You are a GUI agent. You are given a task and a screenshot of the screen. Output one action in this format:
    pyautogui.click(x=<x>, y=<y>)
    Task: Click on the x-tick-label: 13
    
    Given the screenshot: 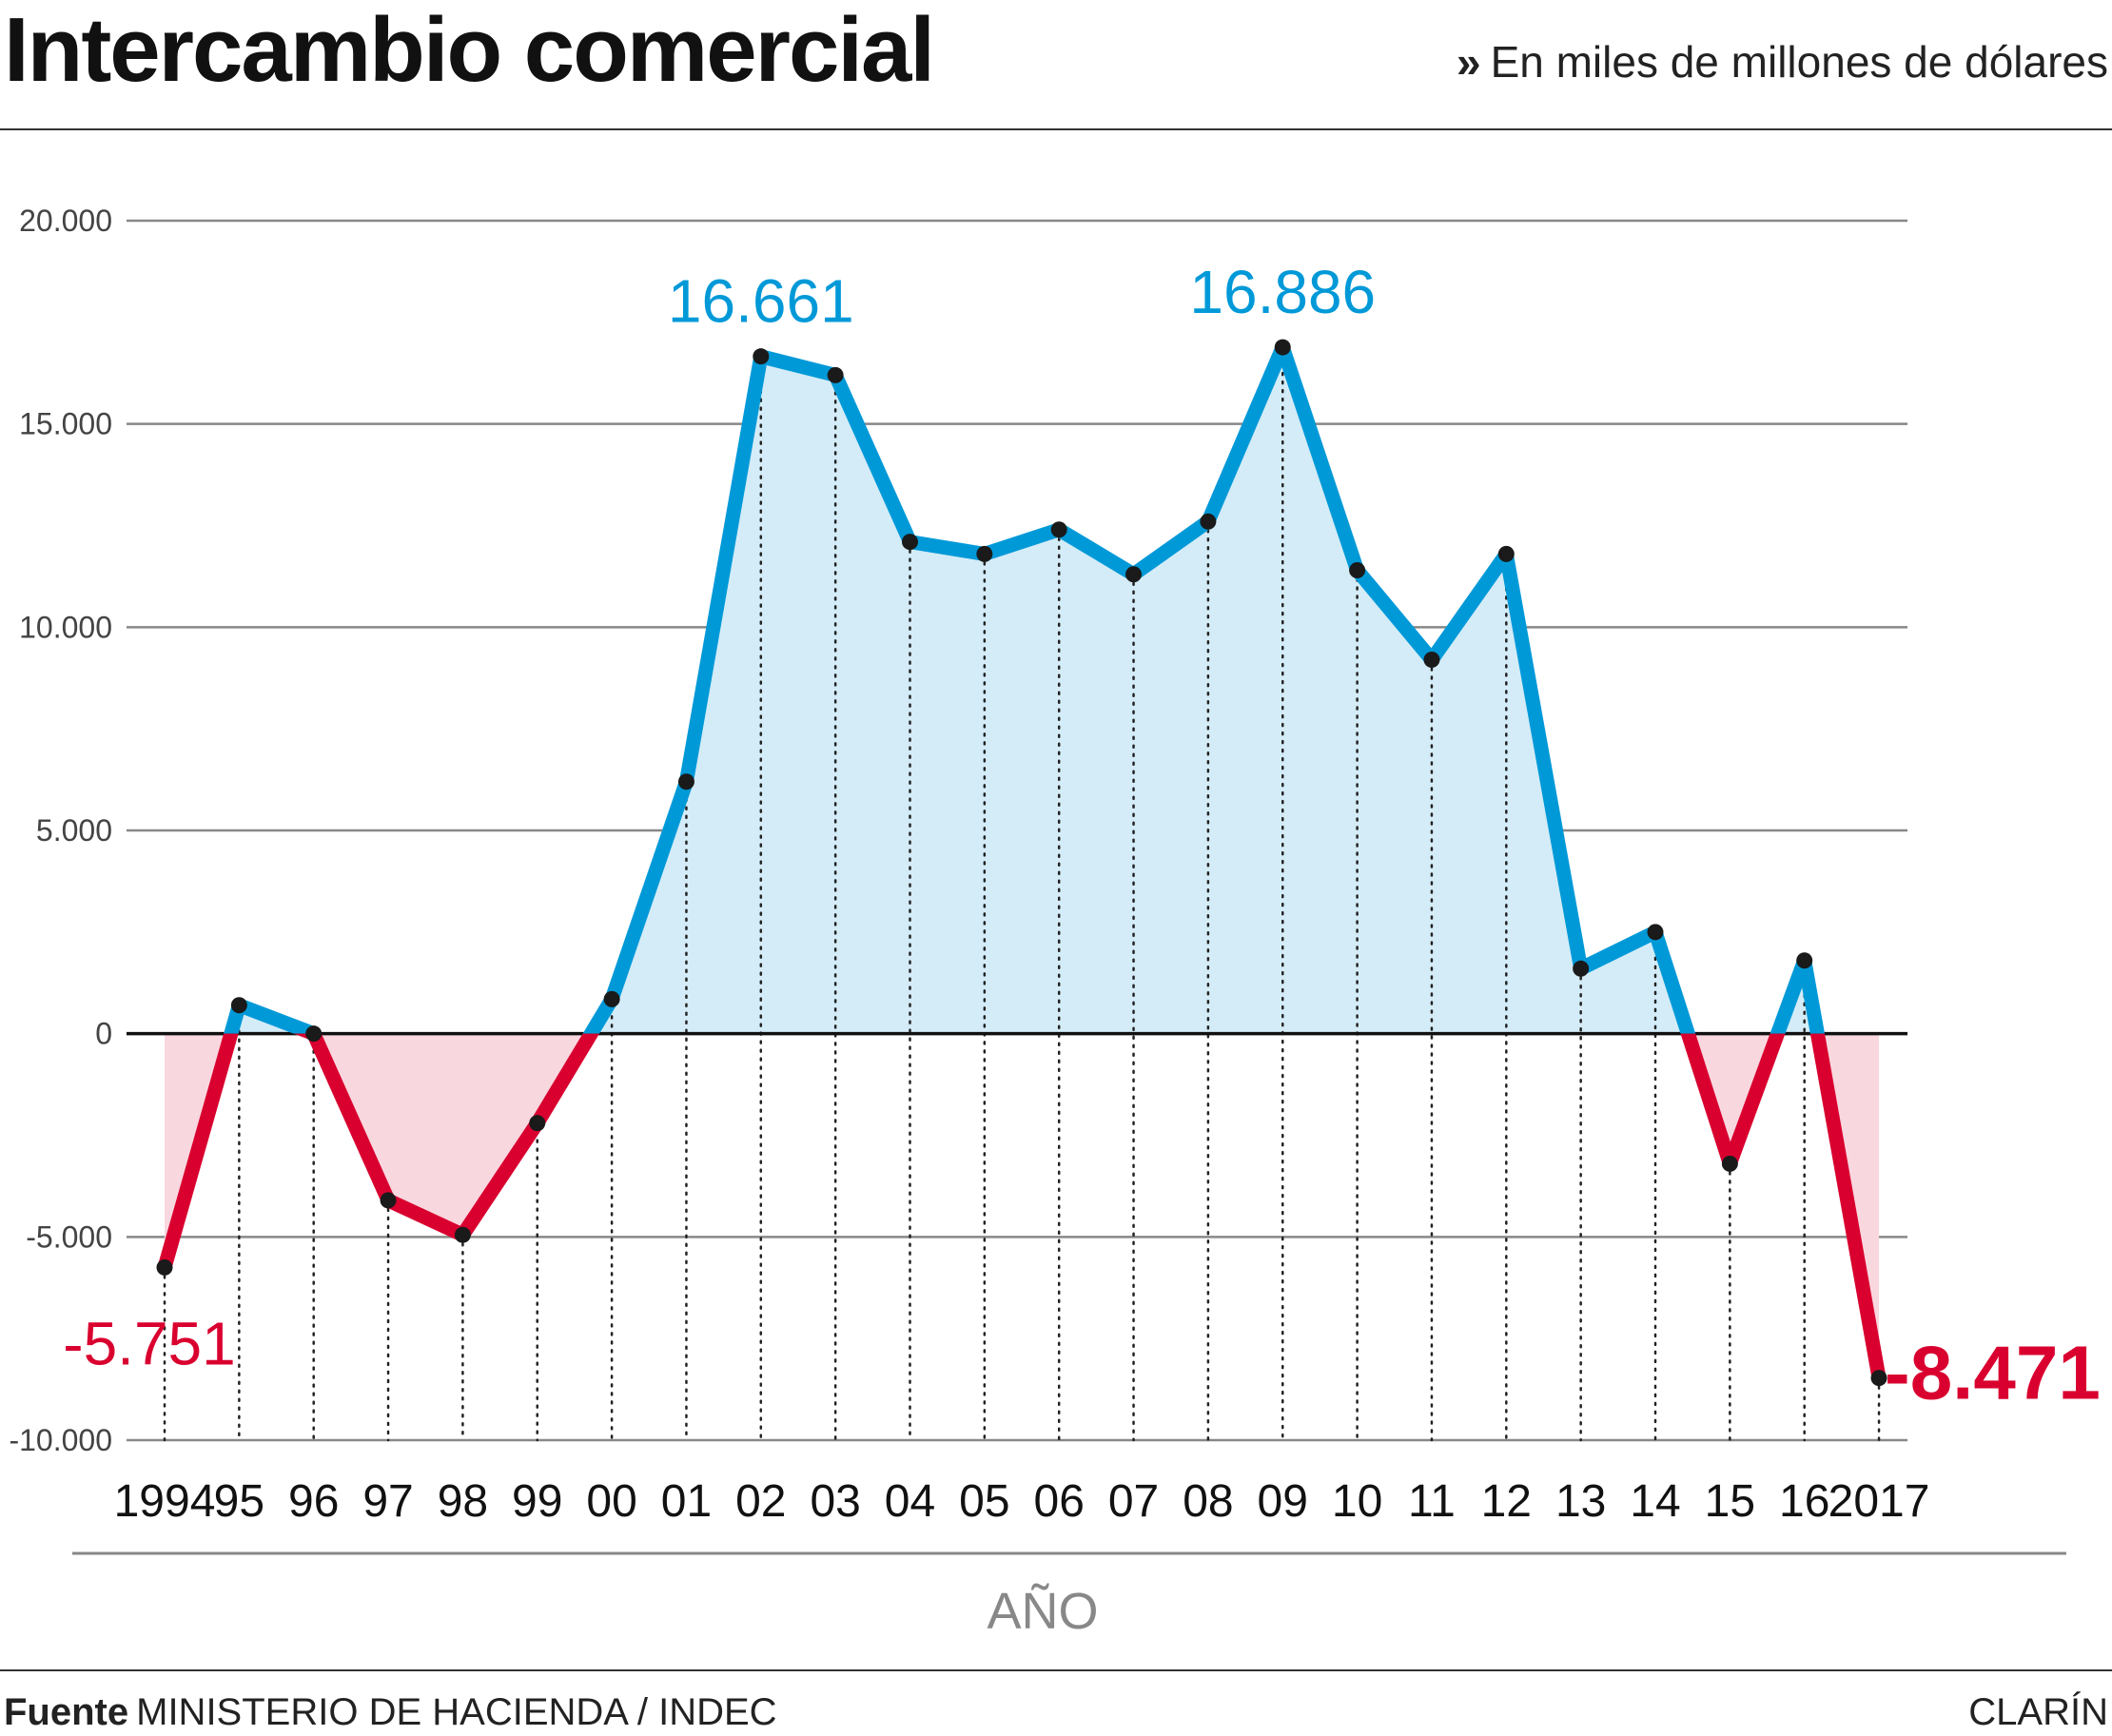 What is the action you would take?
    pyautogui.click(x=1580, y=1502)
    